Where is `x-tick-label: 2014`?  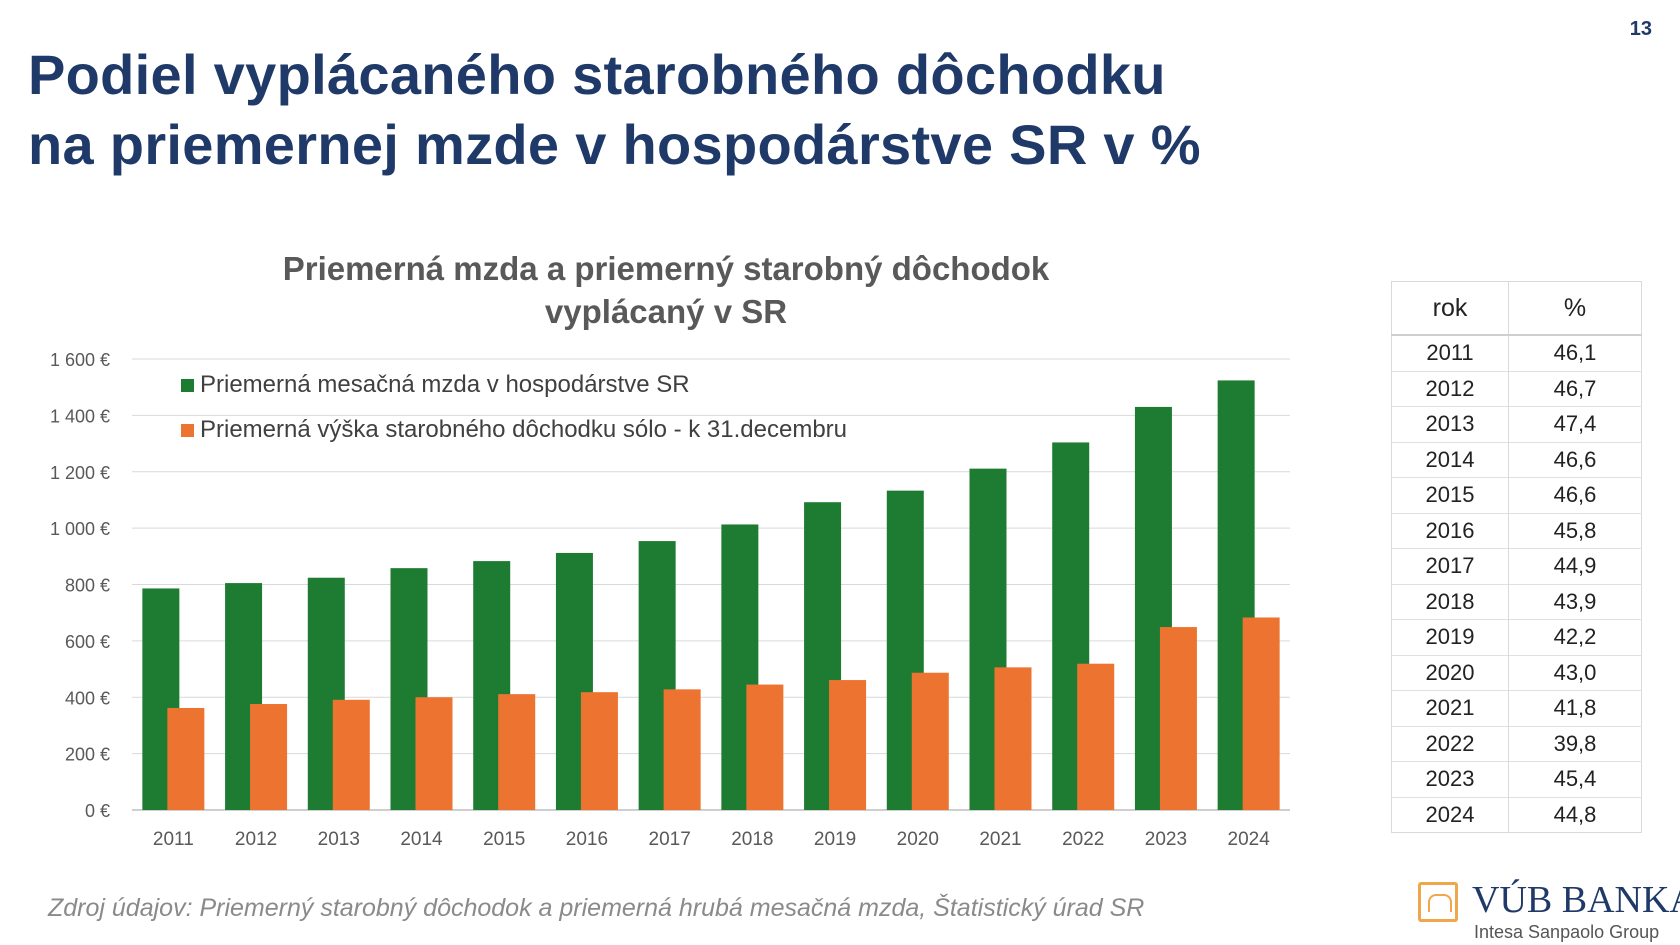 x-tick-label: 2014 is located at coordinates (421, 839).